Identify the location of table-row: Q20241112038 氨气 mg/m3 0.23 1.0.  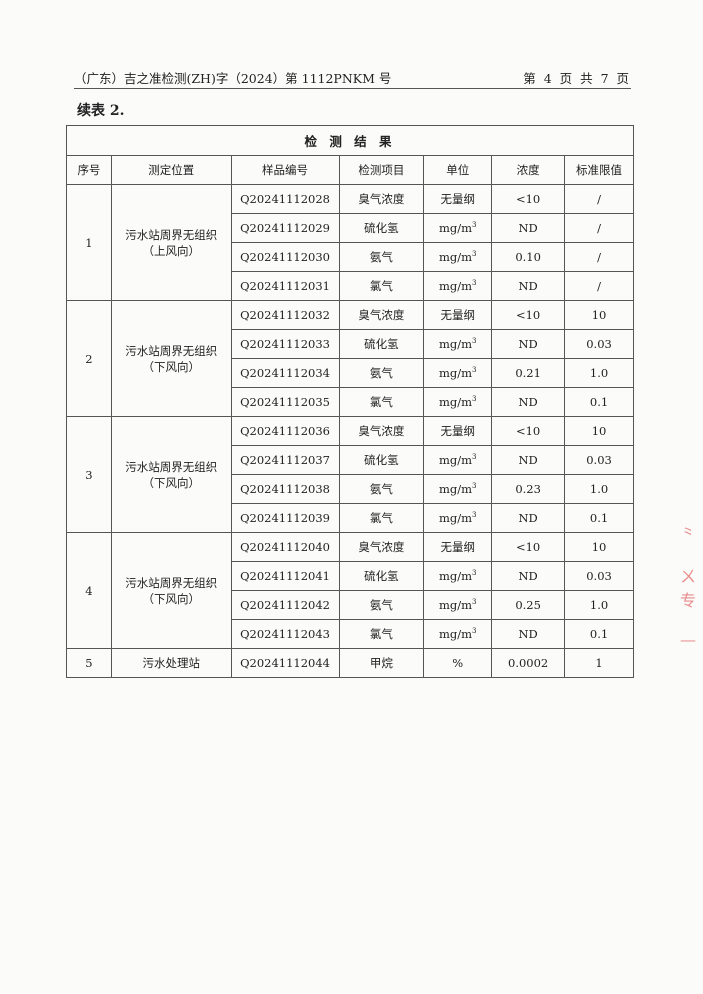
(350, 489).